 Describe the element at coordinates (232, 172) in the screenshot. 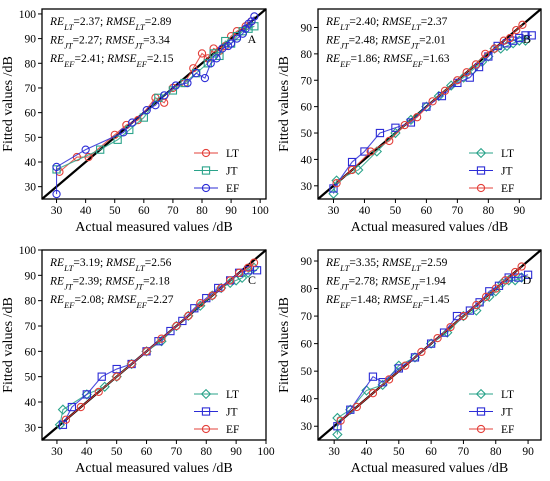

I see `legend-label-JT: JT` at that location.